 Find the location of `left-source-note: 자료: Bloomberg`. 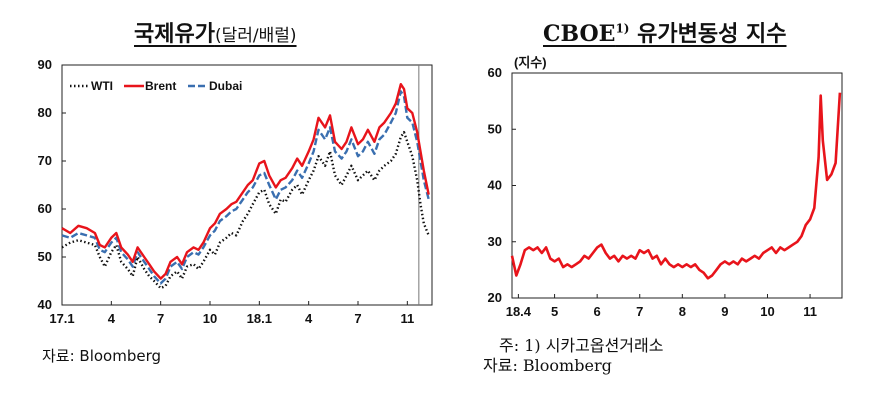

left-source-note: 자료: Bloomberg is located at coordinates (102, 356).